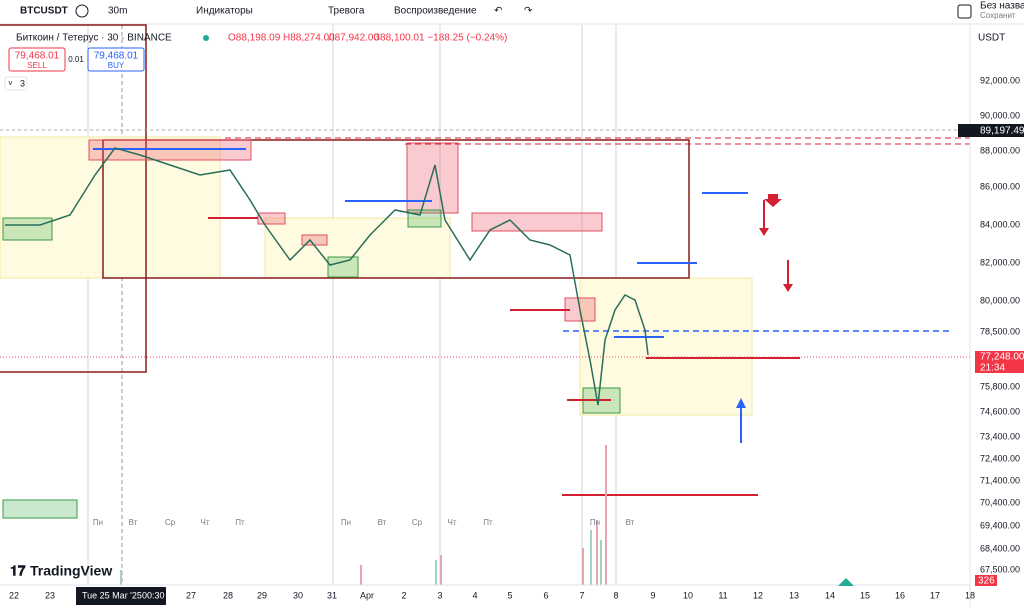 Image resolution: width=1024 pixels, height=612 pixels. What do you see at coordinates (228, 595) in the screenshot?
I see `time-label: 28` at bounding box center [228, 595].